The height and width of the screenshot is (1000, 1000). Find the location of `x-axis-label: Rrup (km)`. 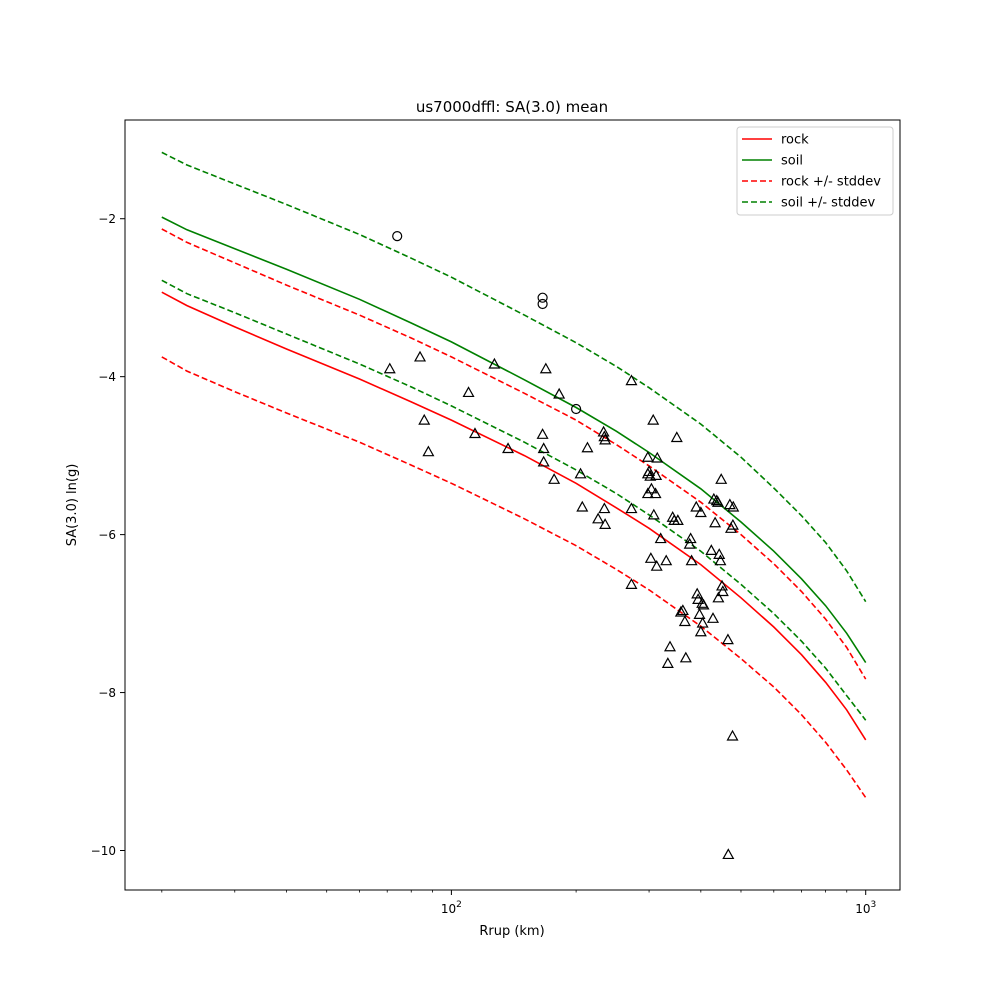

x-axis-label: Rrup (km) is located at coordinates (511, 931).